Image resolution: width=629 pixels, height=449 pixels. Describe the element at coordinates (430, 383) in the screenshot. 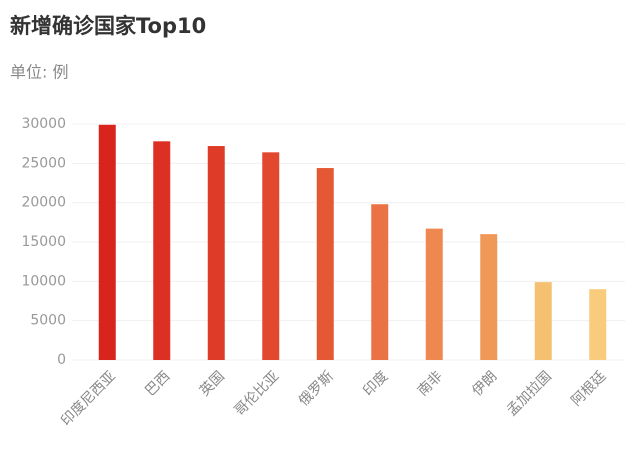

I see `x-tick-label: 南非` at that location.